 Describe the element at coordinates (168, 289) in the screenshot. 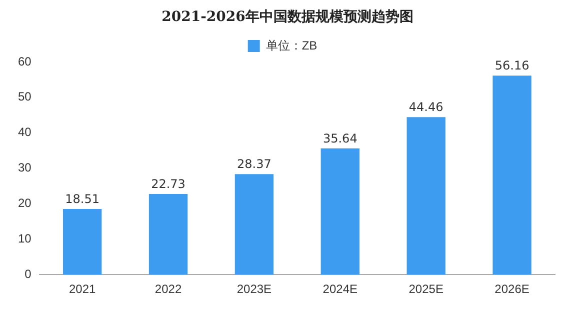

I see `x-tick-label: 2022` at that location.